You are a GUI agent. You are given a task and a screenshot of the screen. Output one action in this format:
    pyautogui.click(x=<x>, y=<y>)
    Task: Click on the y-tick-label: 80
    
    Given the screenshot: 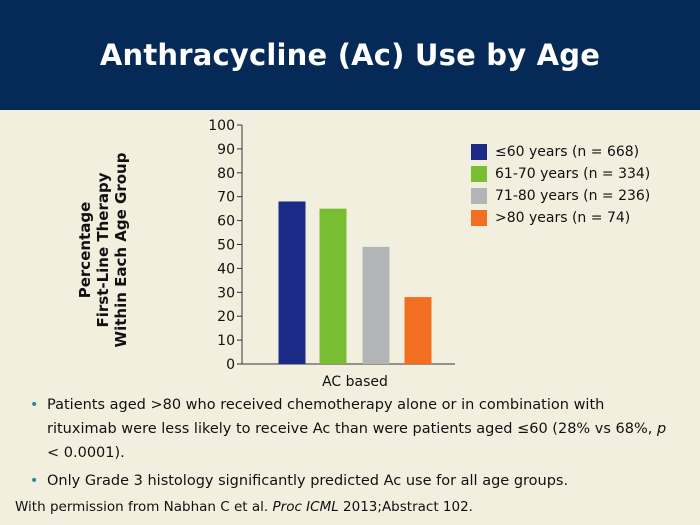 What is the action you would take?
    pyautogui.click(x=226, y=174)
    